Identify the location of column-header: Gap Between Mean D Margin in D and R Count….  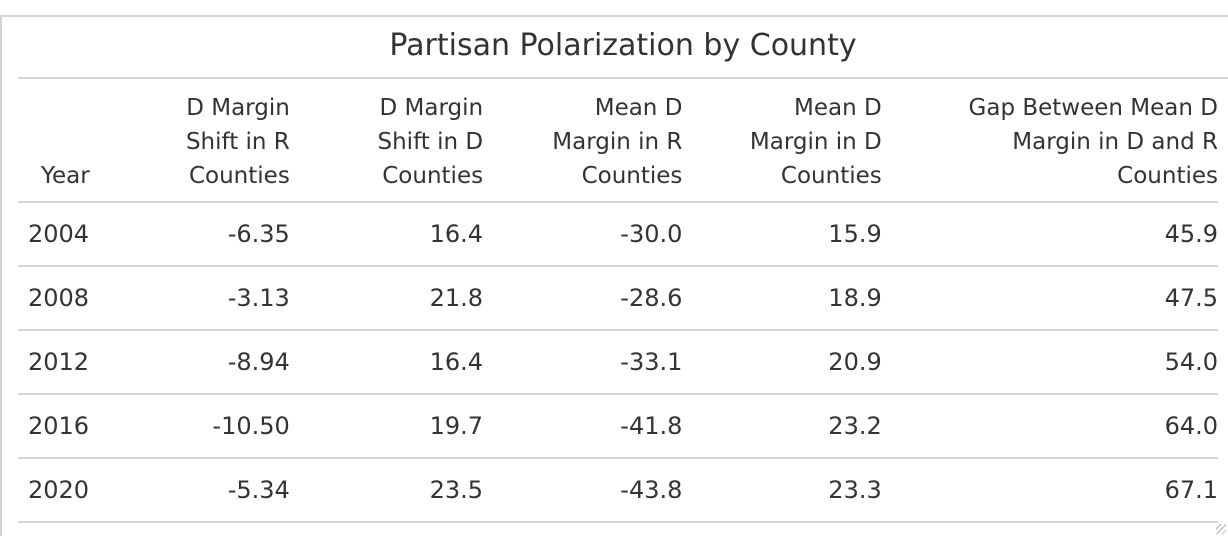
(1049, 141).